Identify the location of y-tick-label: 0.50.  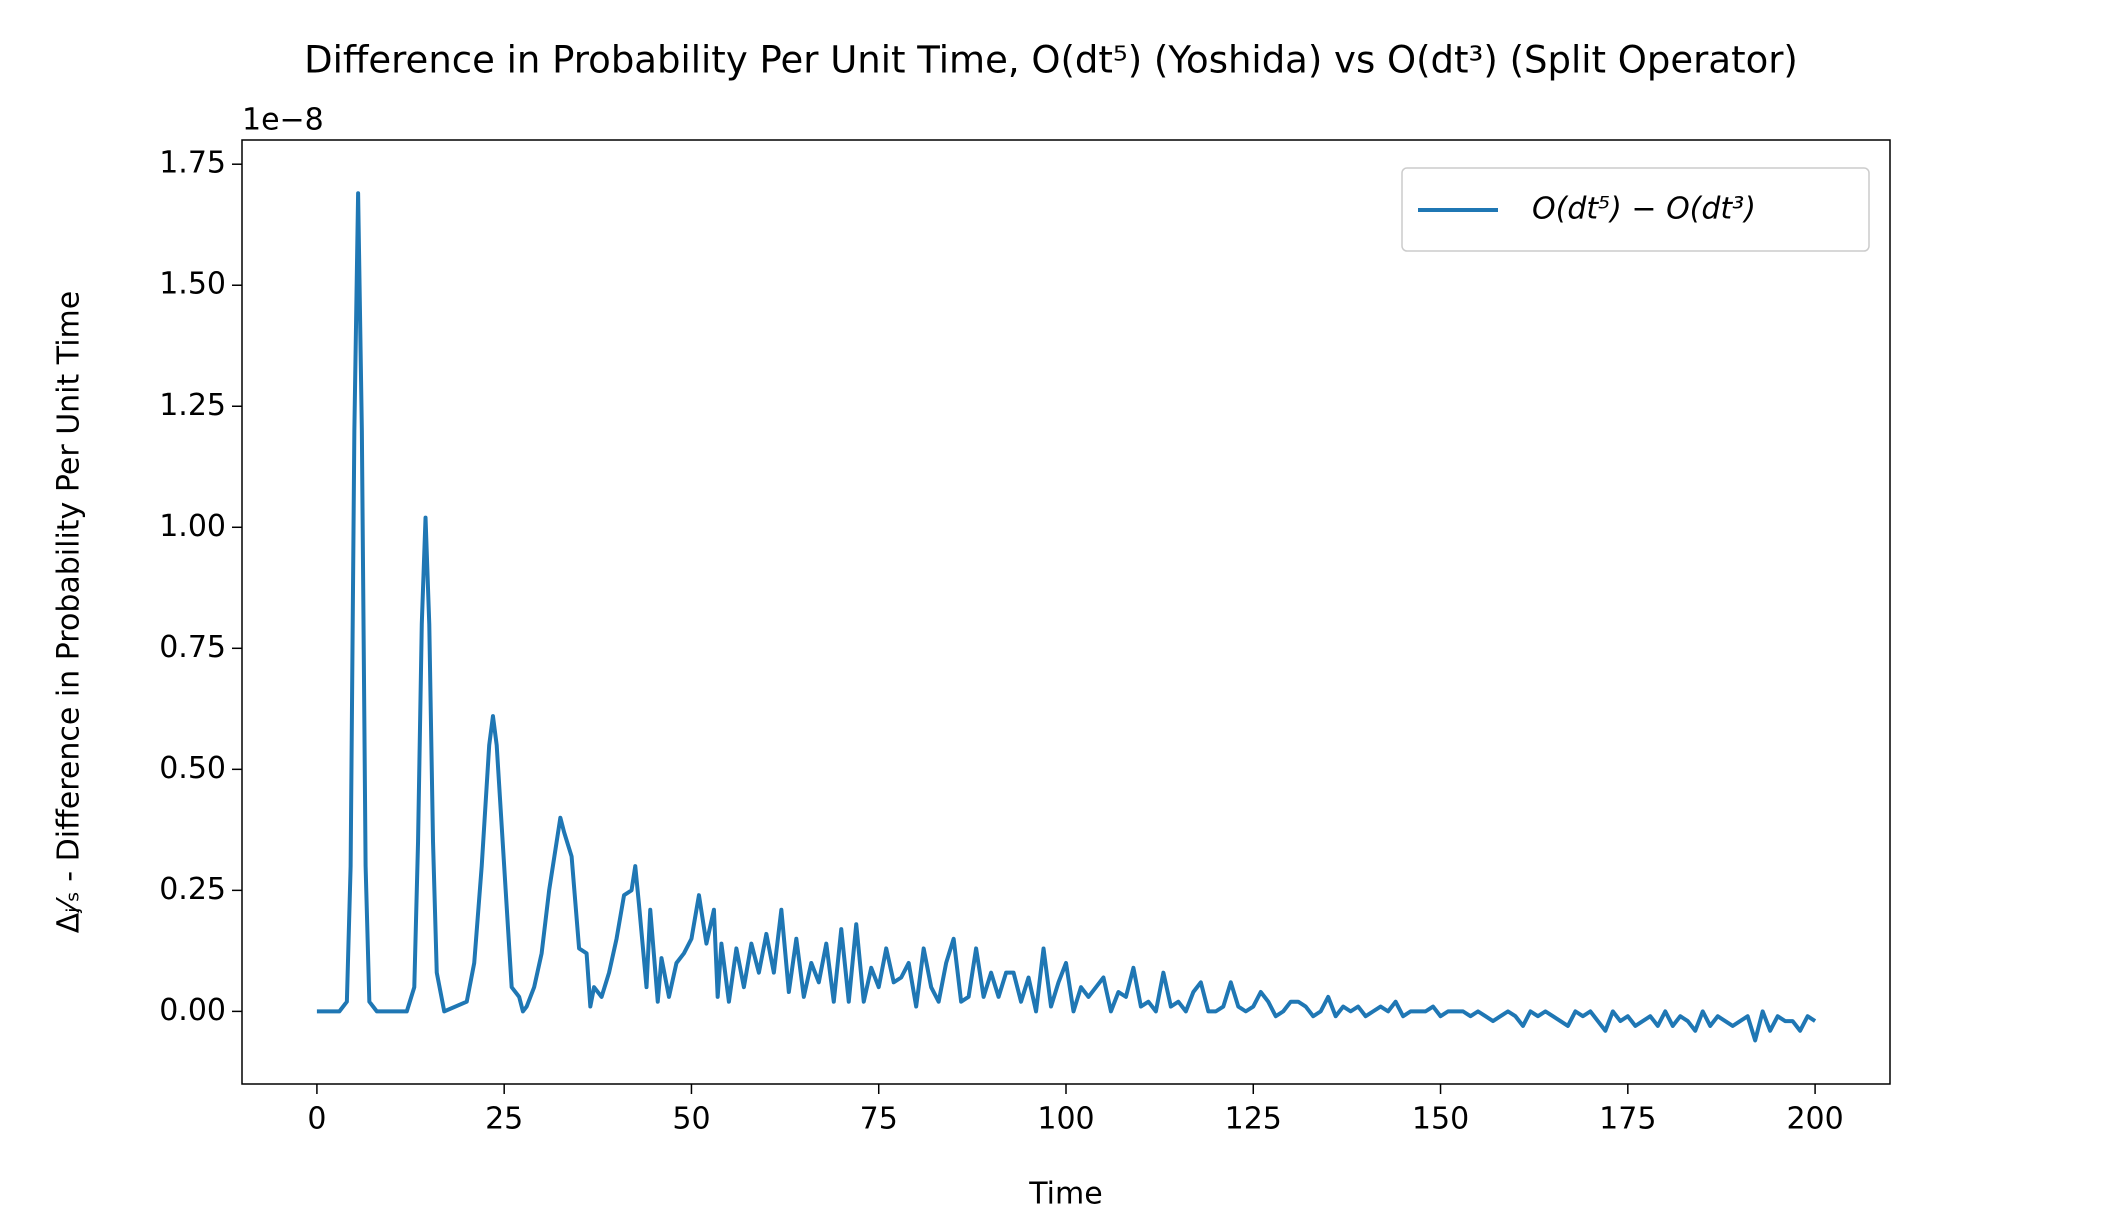
(192, 768).